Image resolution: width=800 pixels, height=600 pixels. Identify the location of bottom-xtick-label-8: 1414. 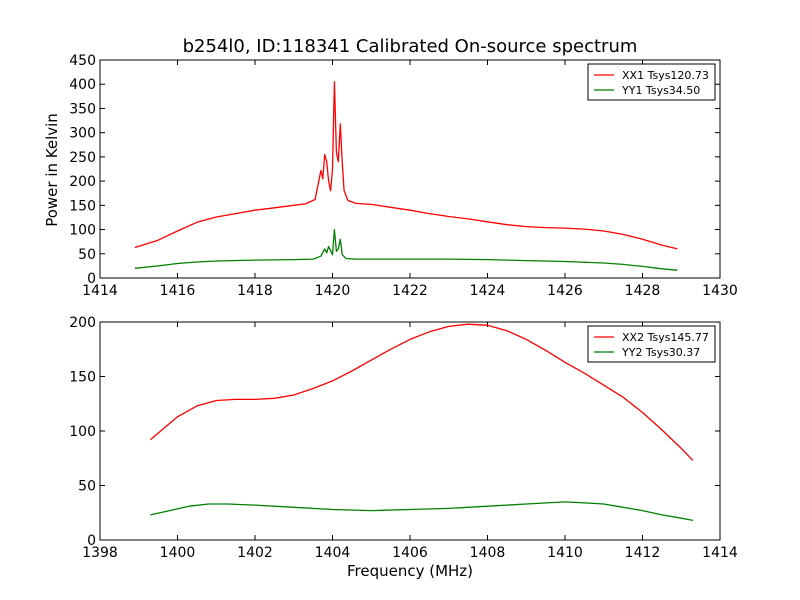
(720, 553).